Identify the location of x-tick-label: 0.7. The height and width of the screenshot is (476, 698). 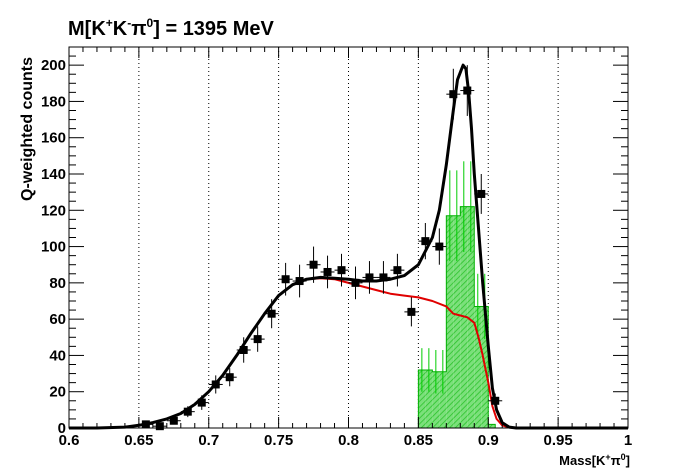
(208, 440).